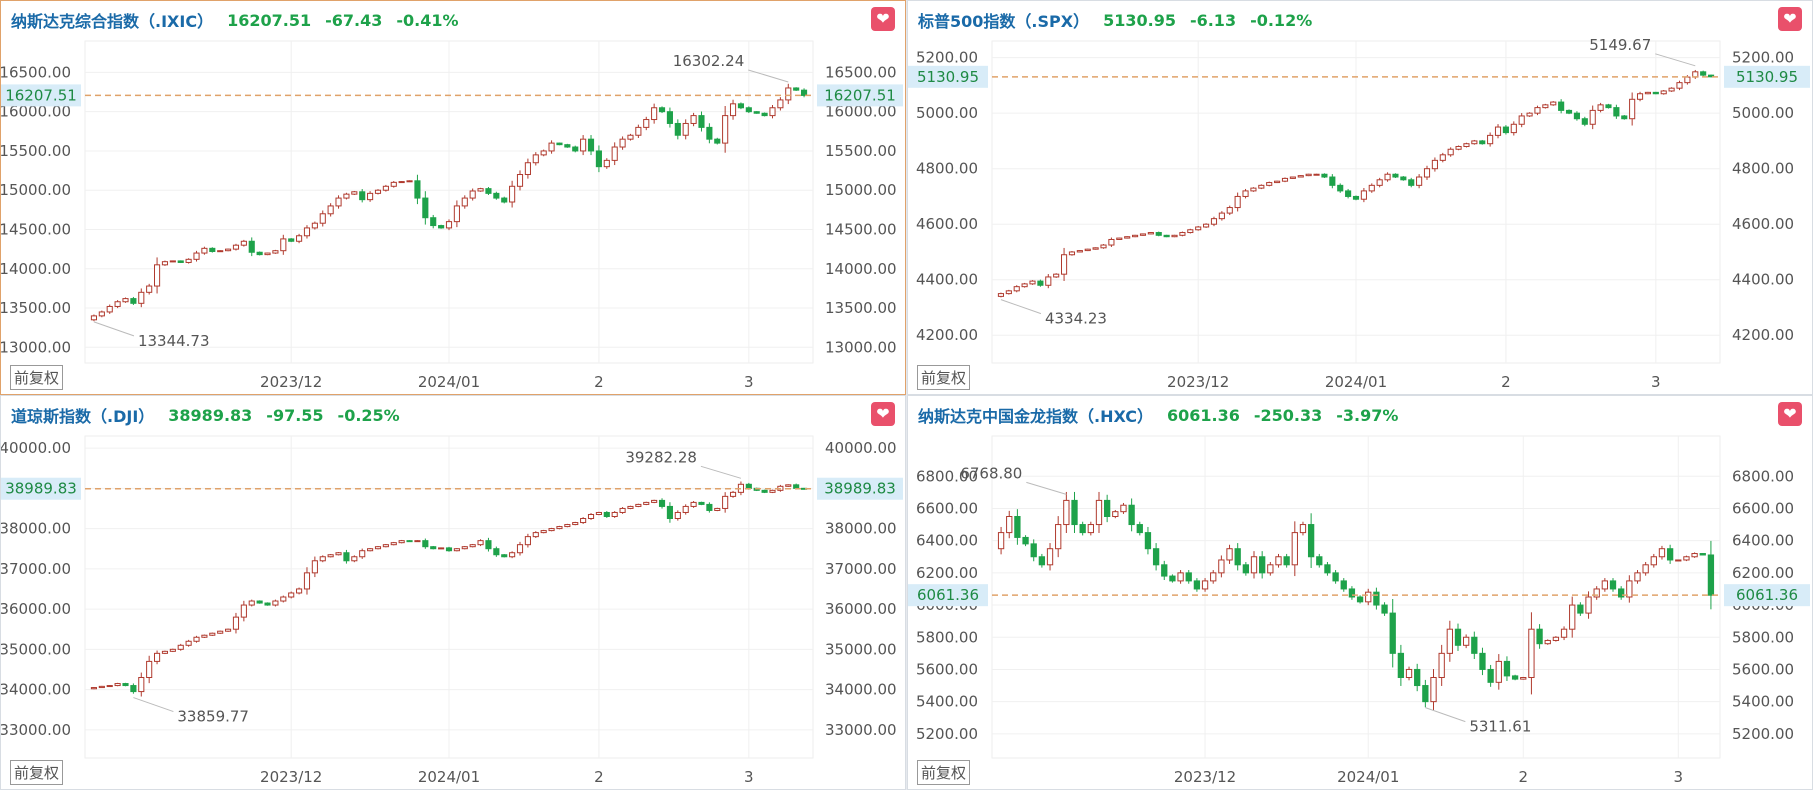  What do you see at coordinates (947, 58) in the screenshot?
I see `y-tick-label-left: 5200.00` at bounding box center [947, 58].